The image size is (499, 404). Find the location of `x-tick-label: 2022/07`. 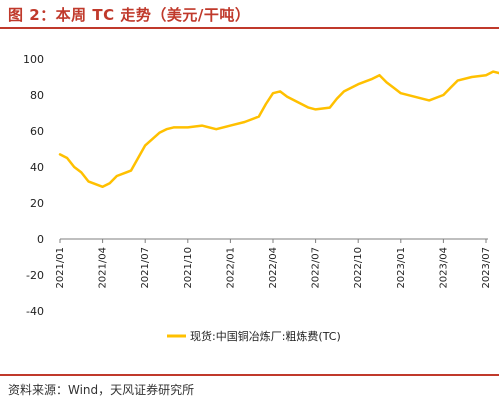

x-tick-label: 2022/07 is located at coordinates (316, 268).